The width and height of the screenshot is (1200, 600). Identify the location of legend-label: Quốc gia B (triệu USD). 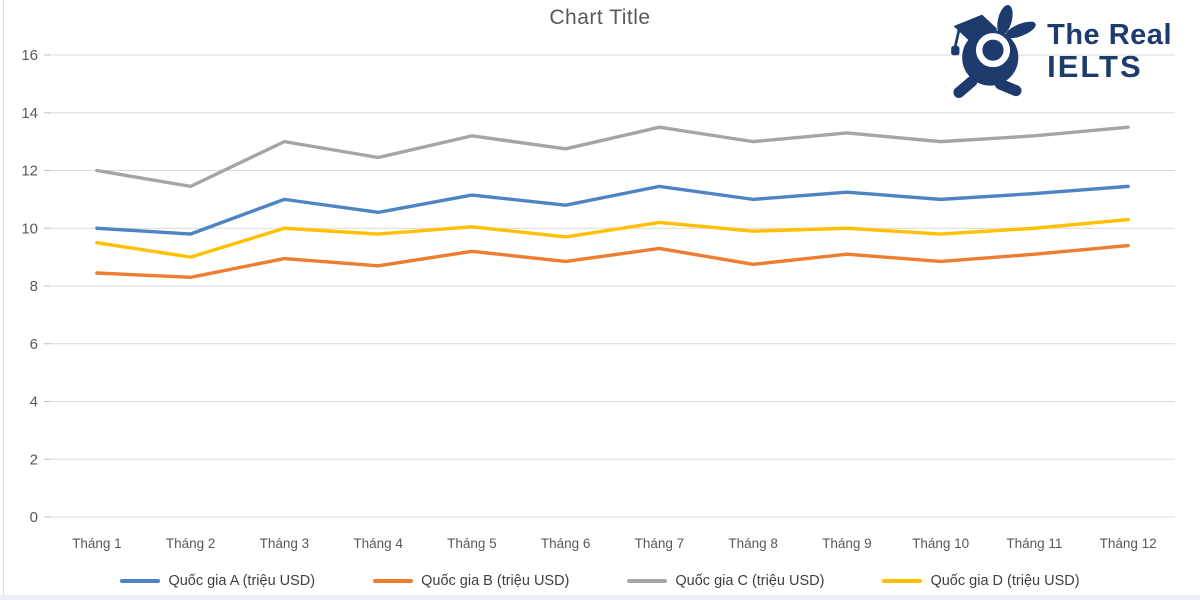
(495, 581).